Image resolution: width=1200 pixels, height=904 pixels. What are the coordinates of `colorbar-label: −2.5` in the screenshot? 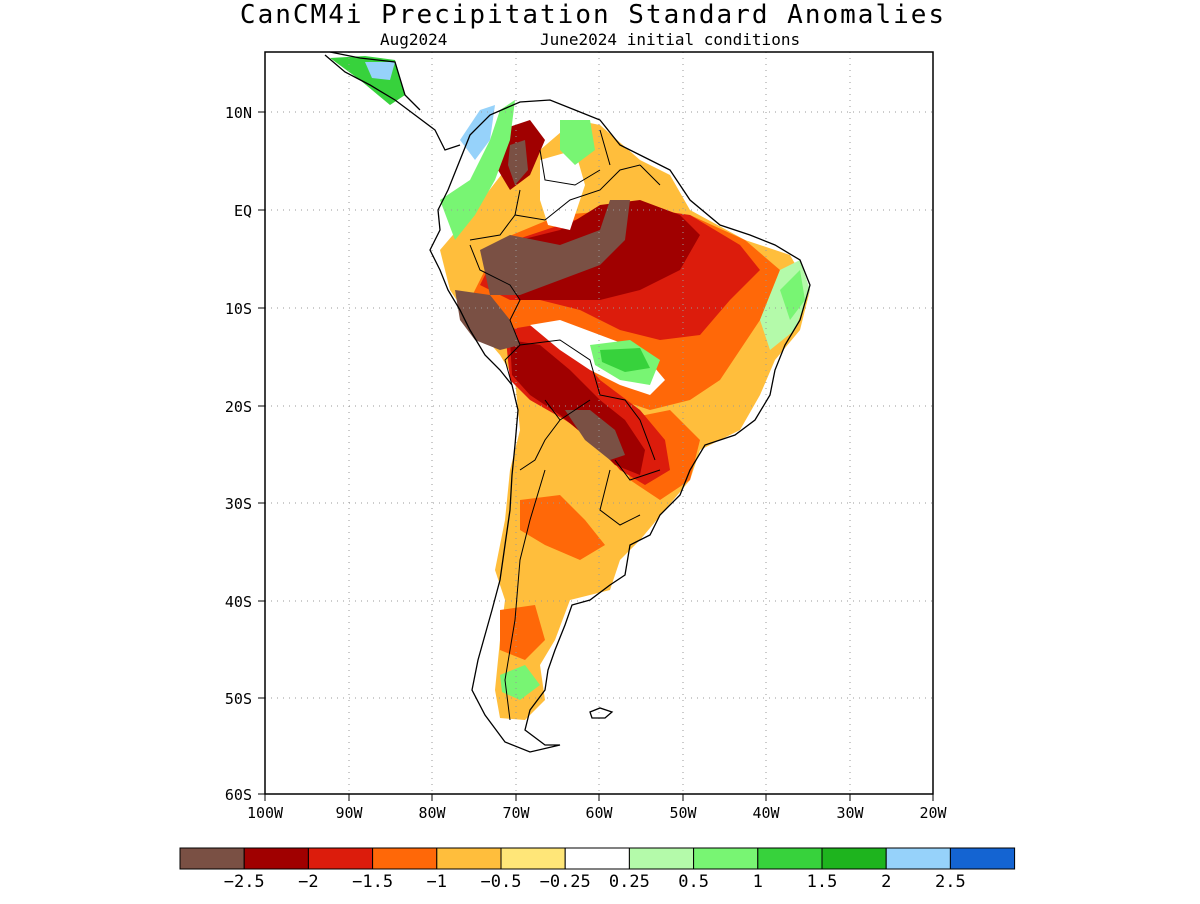 It's located at (244, 882).